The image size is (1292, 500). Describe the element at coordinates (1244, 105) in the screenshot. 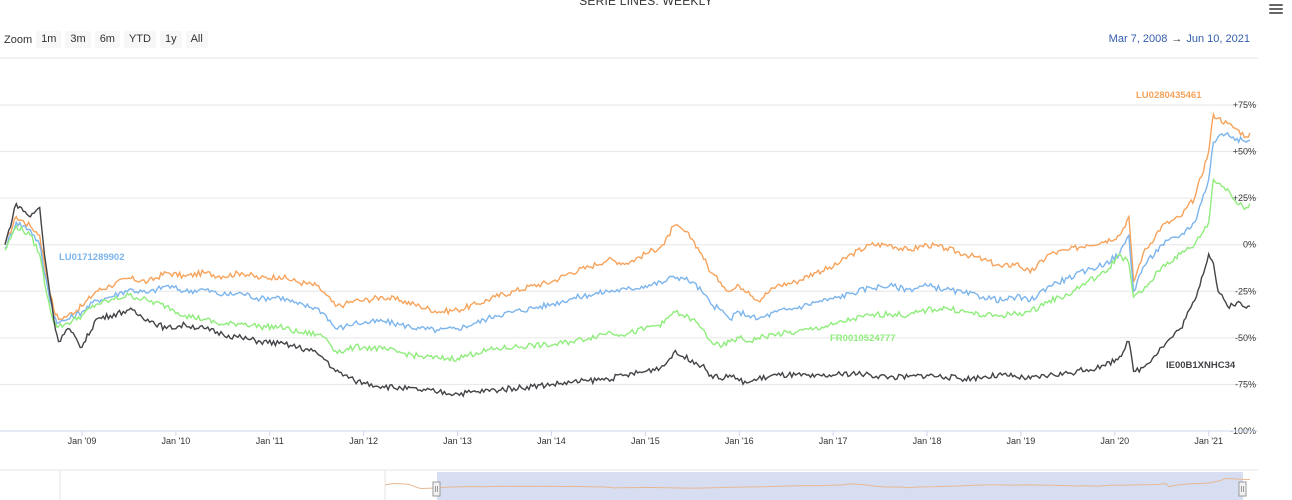

I see `y-tick-label: +75%` at that location.